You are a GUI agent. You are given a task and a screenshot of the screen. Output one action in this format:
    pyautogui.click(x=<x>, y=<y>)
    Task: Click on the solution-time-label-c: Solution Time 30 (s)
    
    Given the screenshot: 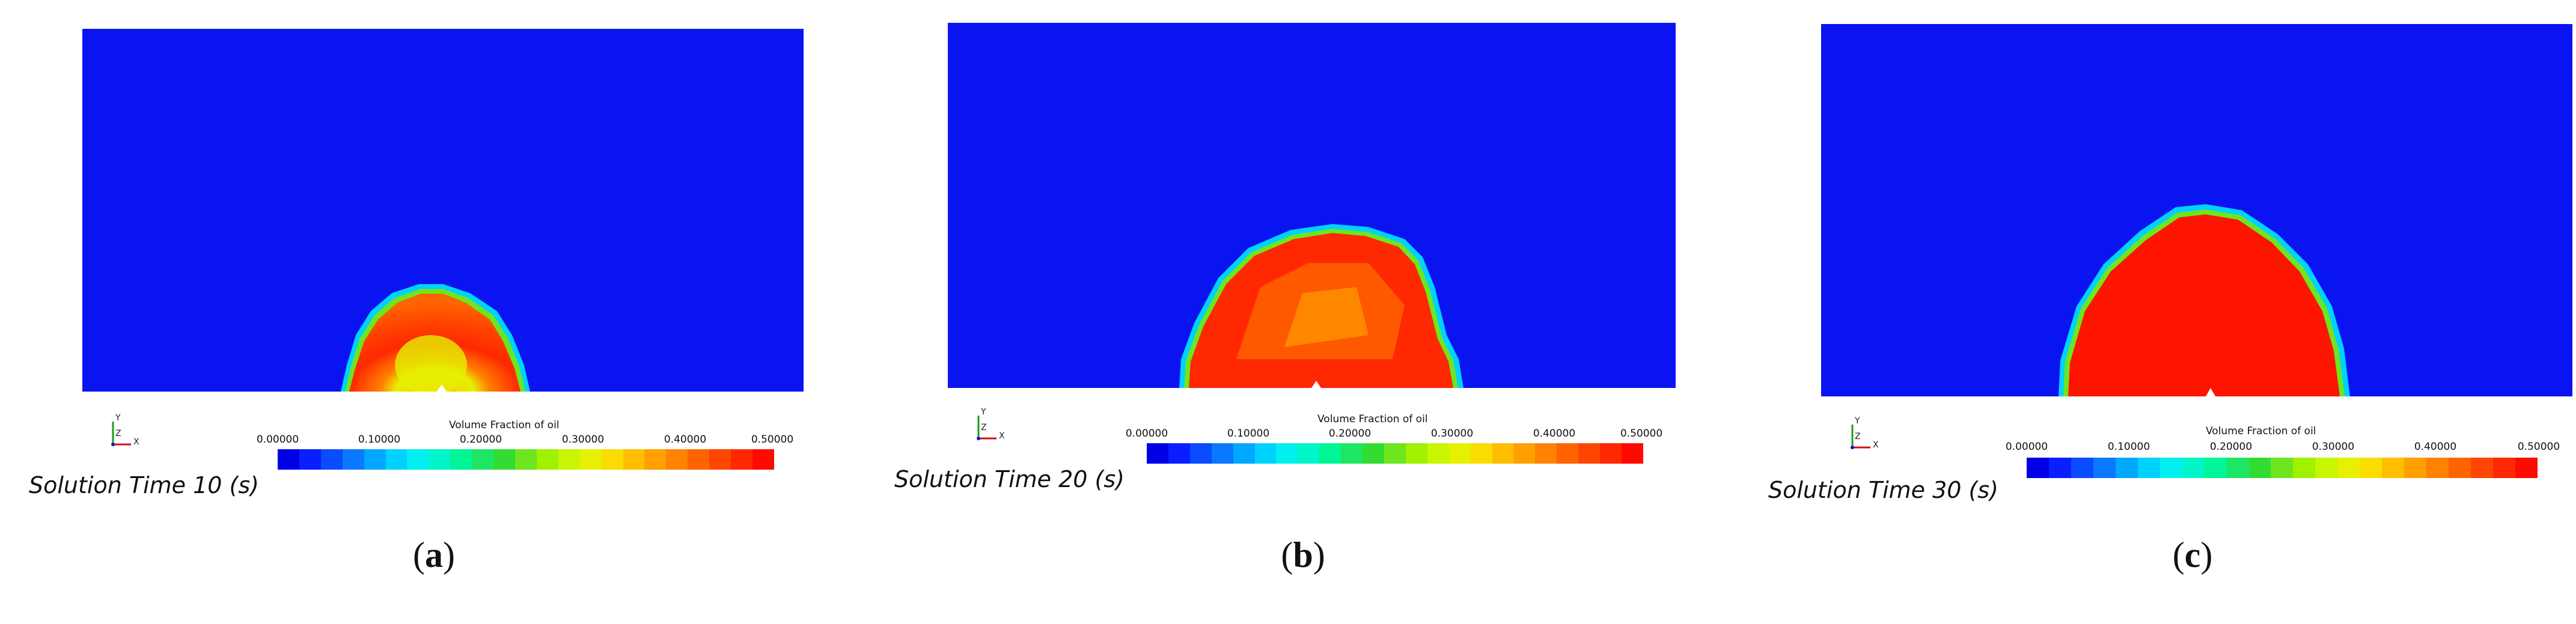 What is the action you would take?
    pyautogui.click(x=1883, y=490)
    